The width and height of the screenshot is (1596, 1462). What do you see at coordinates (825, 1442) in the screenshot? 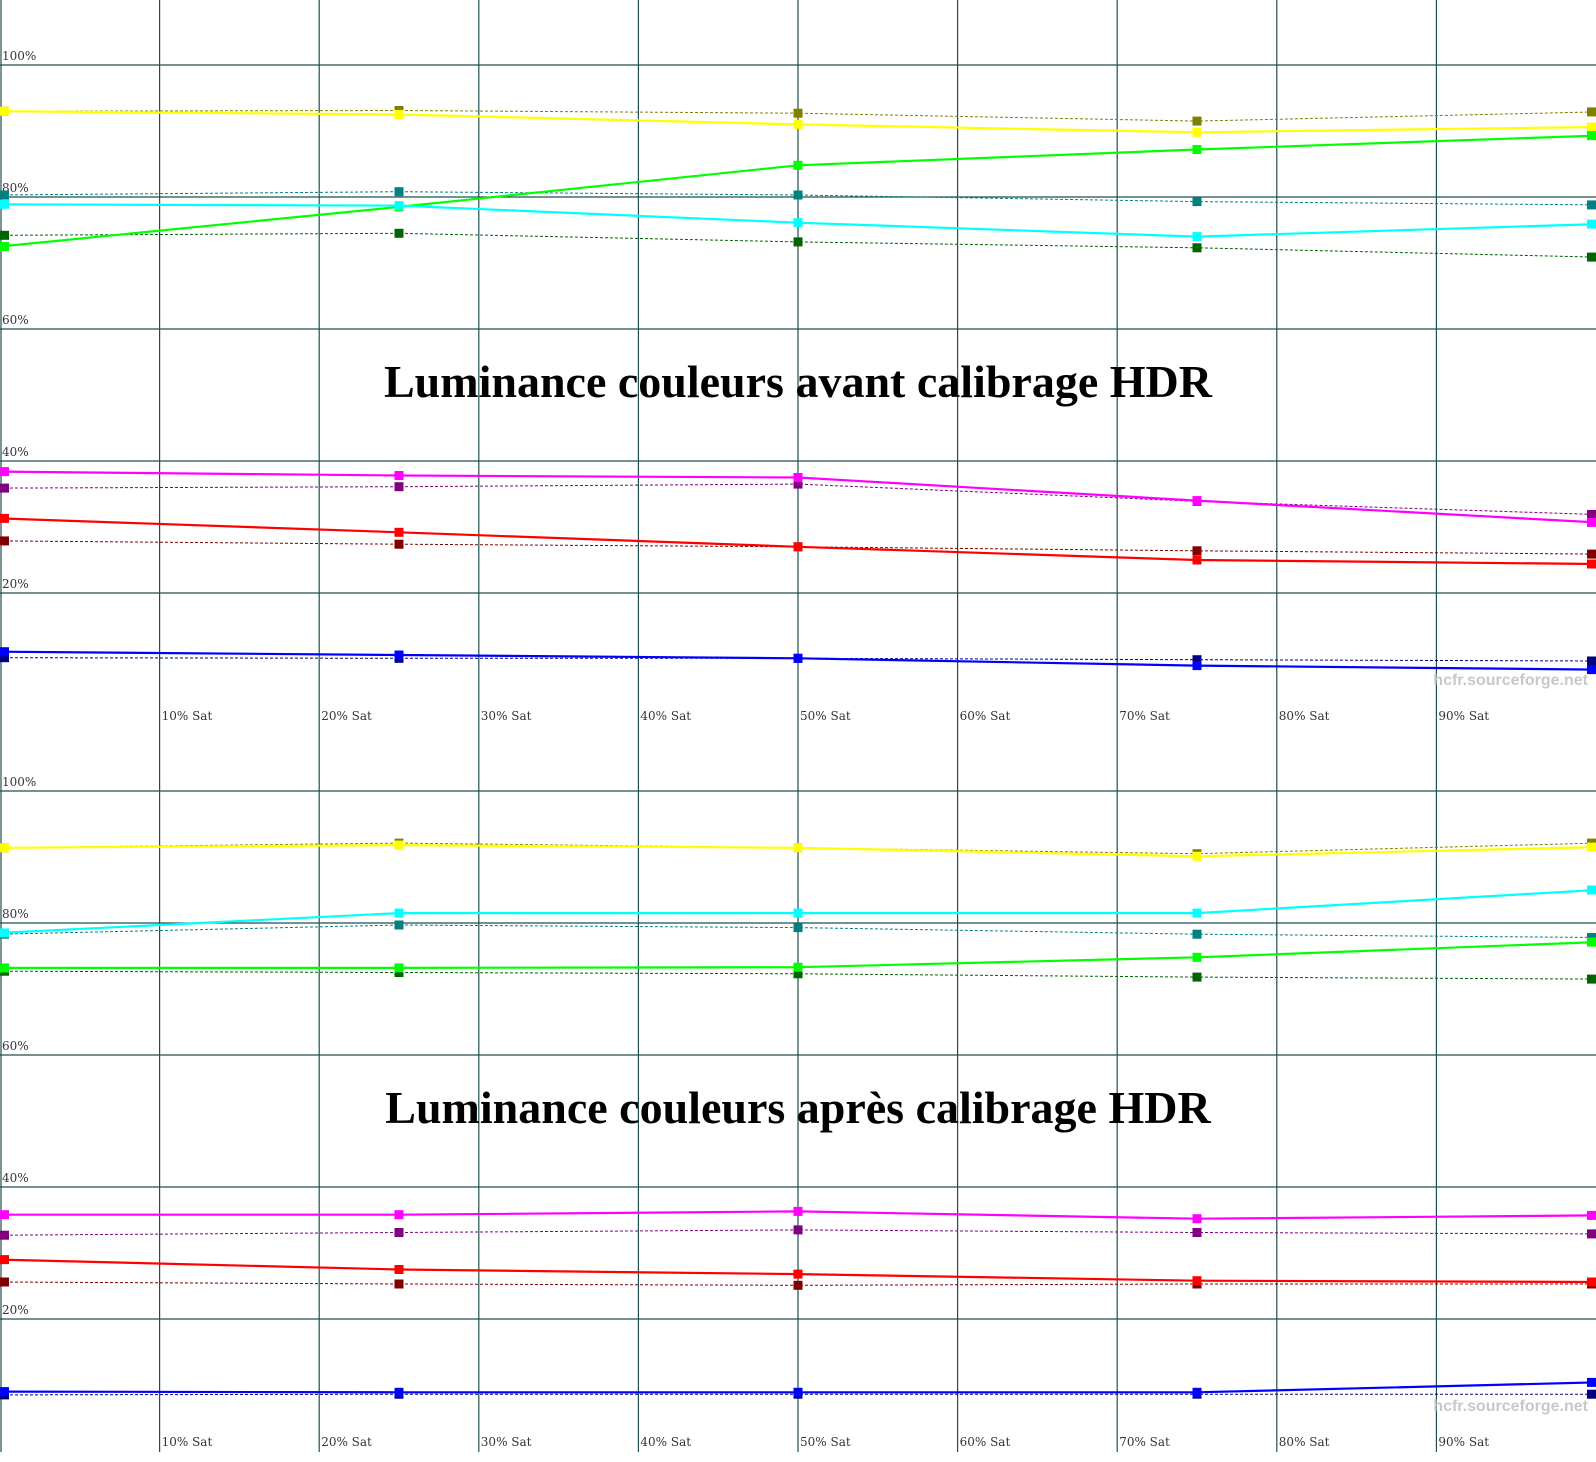
I see `x-tick-label: 50% Sat` at bounding box center [825, 1442].